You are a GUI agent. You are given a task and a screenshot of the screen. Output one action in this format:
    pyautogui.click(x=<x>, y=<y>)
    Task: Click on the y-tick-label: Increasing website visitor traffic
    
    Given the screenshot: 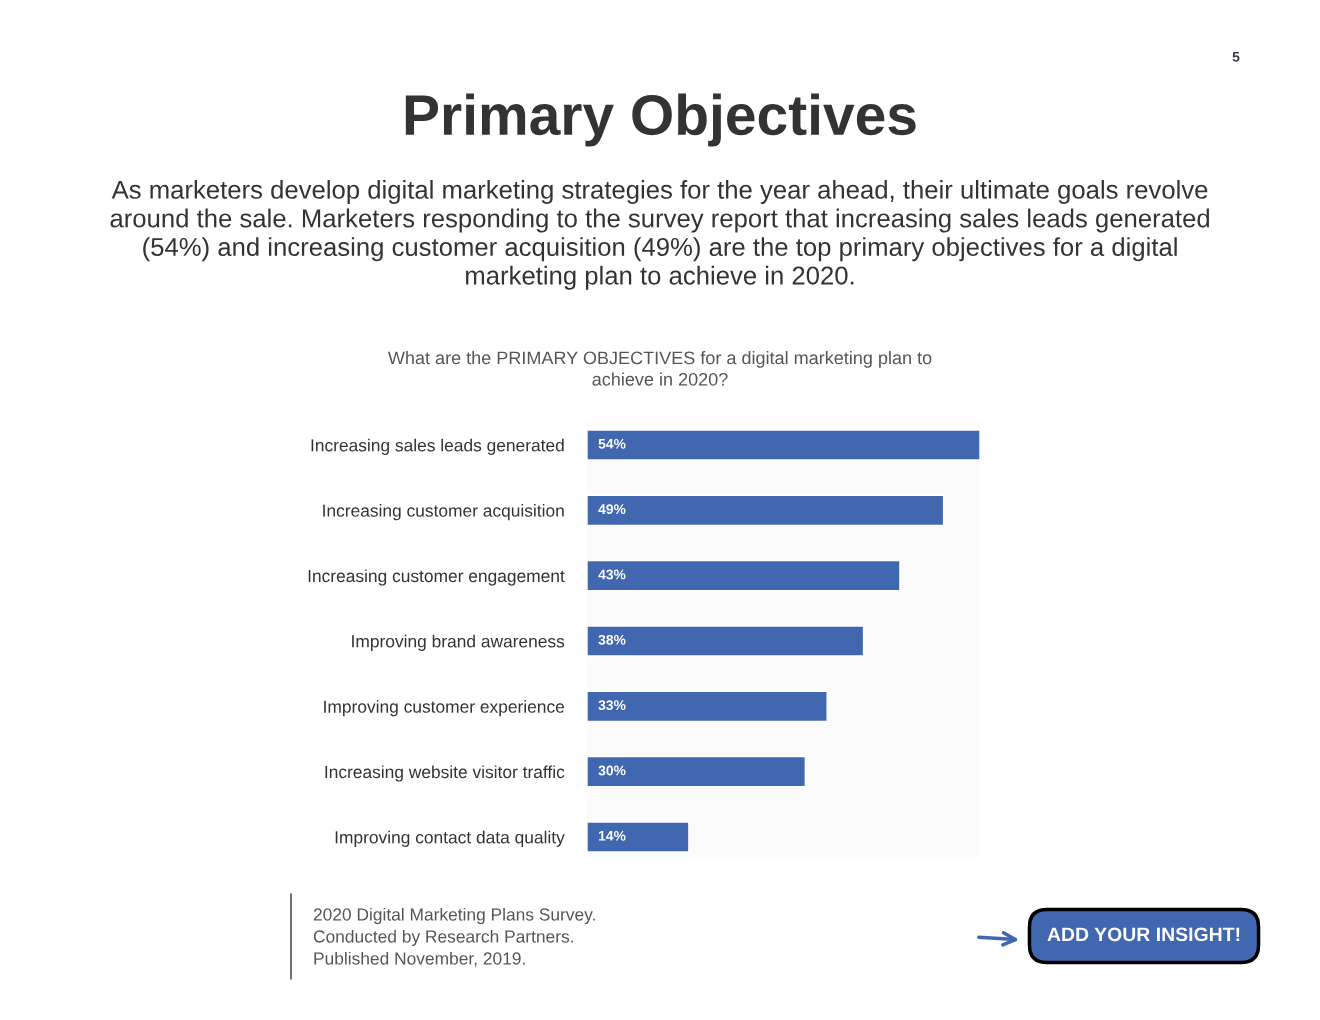 What is the action you would take?
    pyautogui.click(x=445, y=773)
    